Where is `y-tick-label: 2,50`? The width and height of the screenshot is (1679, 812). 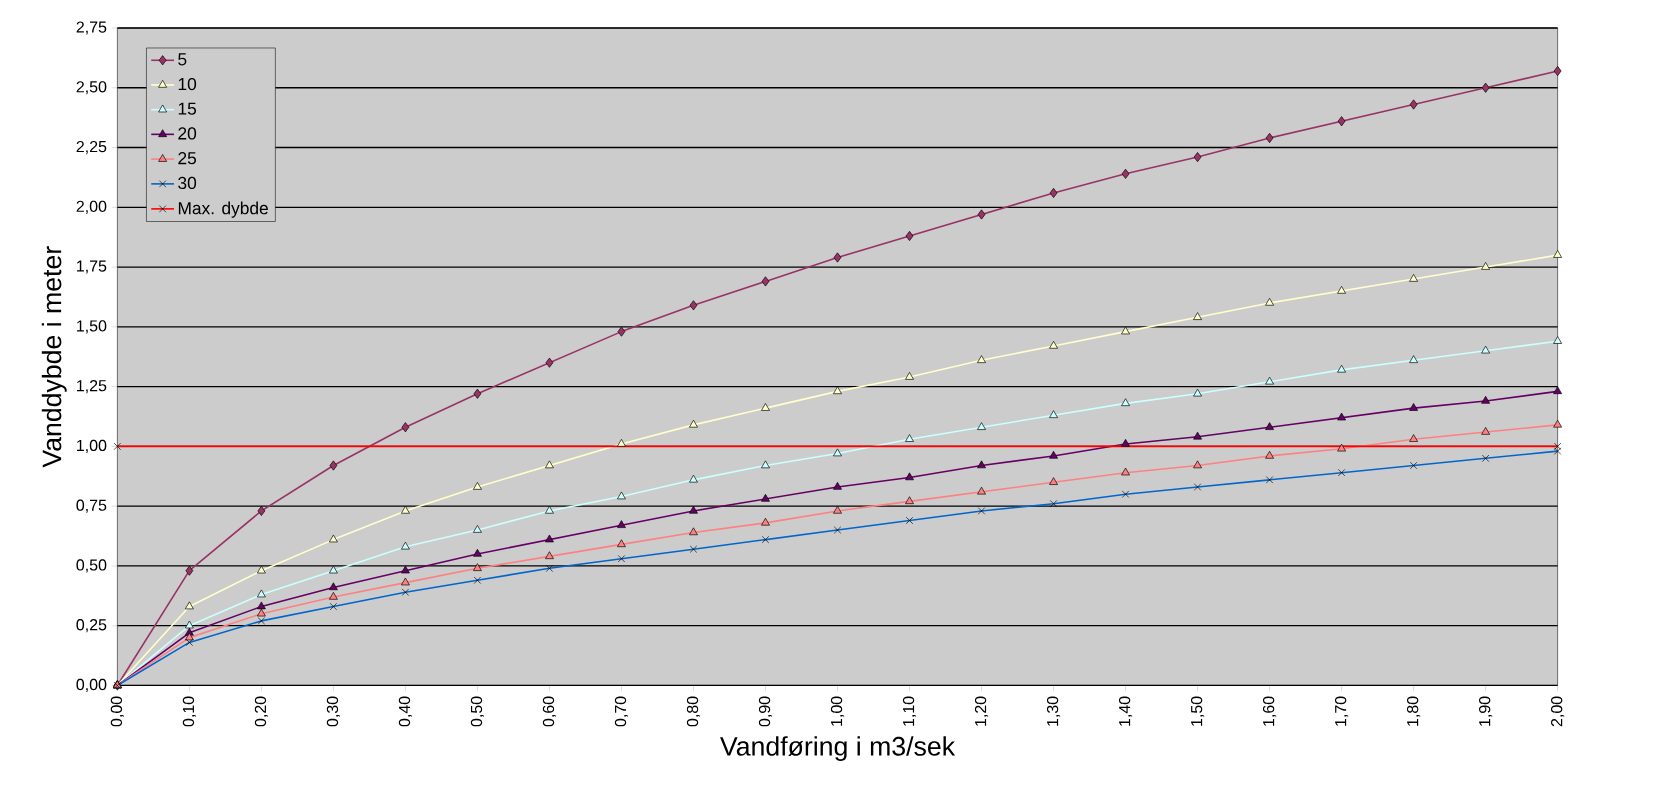 y-tick-label: 2,50 is located at coordinates (91, 88).